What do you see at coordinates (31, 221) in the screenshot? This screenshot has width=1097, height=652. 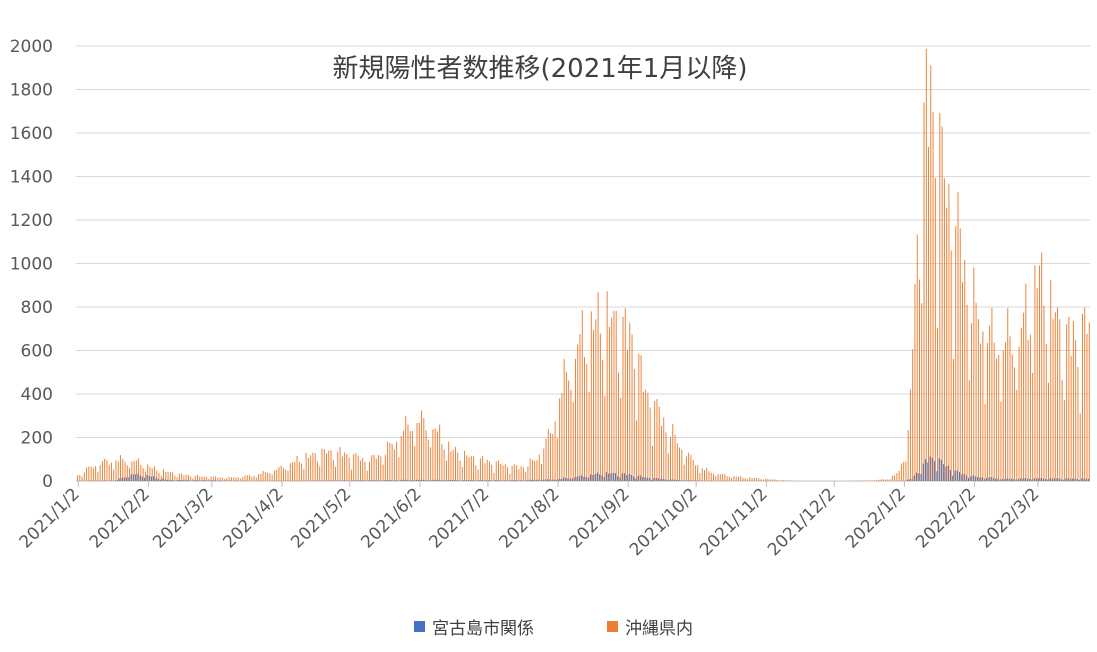 I see `y-tick-label: 1200` at bounding box center [31, 221].